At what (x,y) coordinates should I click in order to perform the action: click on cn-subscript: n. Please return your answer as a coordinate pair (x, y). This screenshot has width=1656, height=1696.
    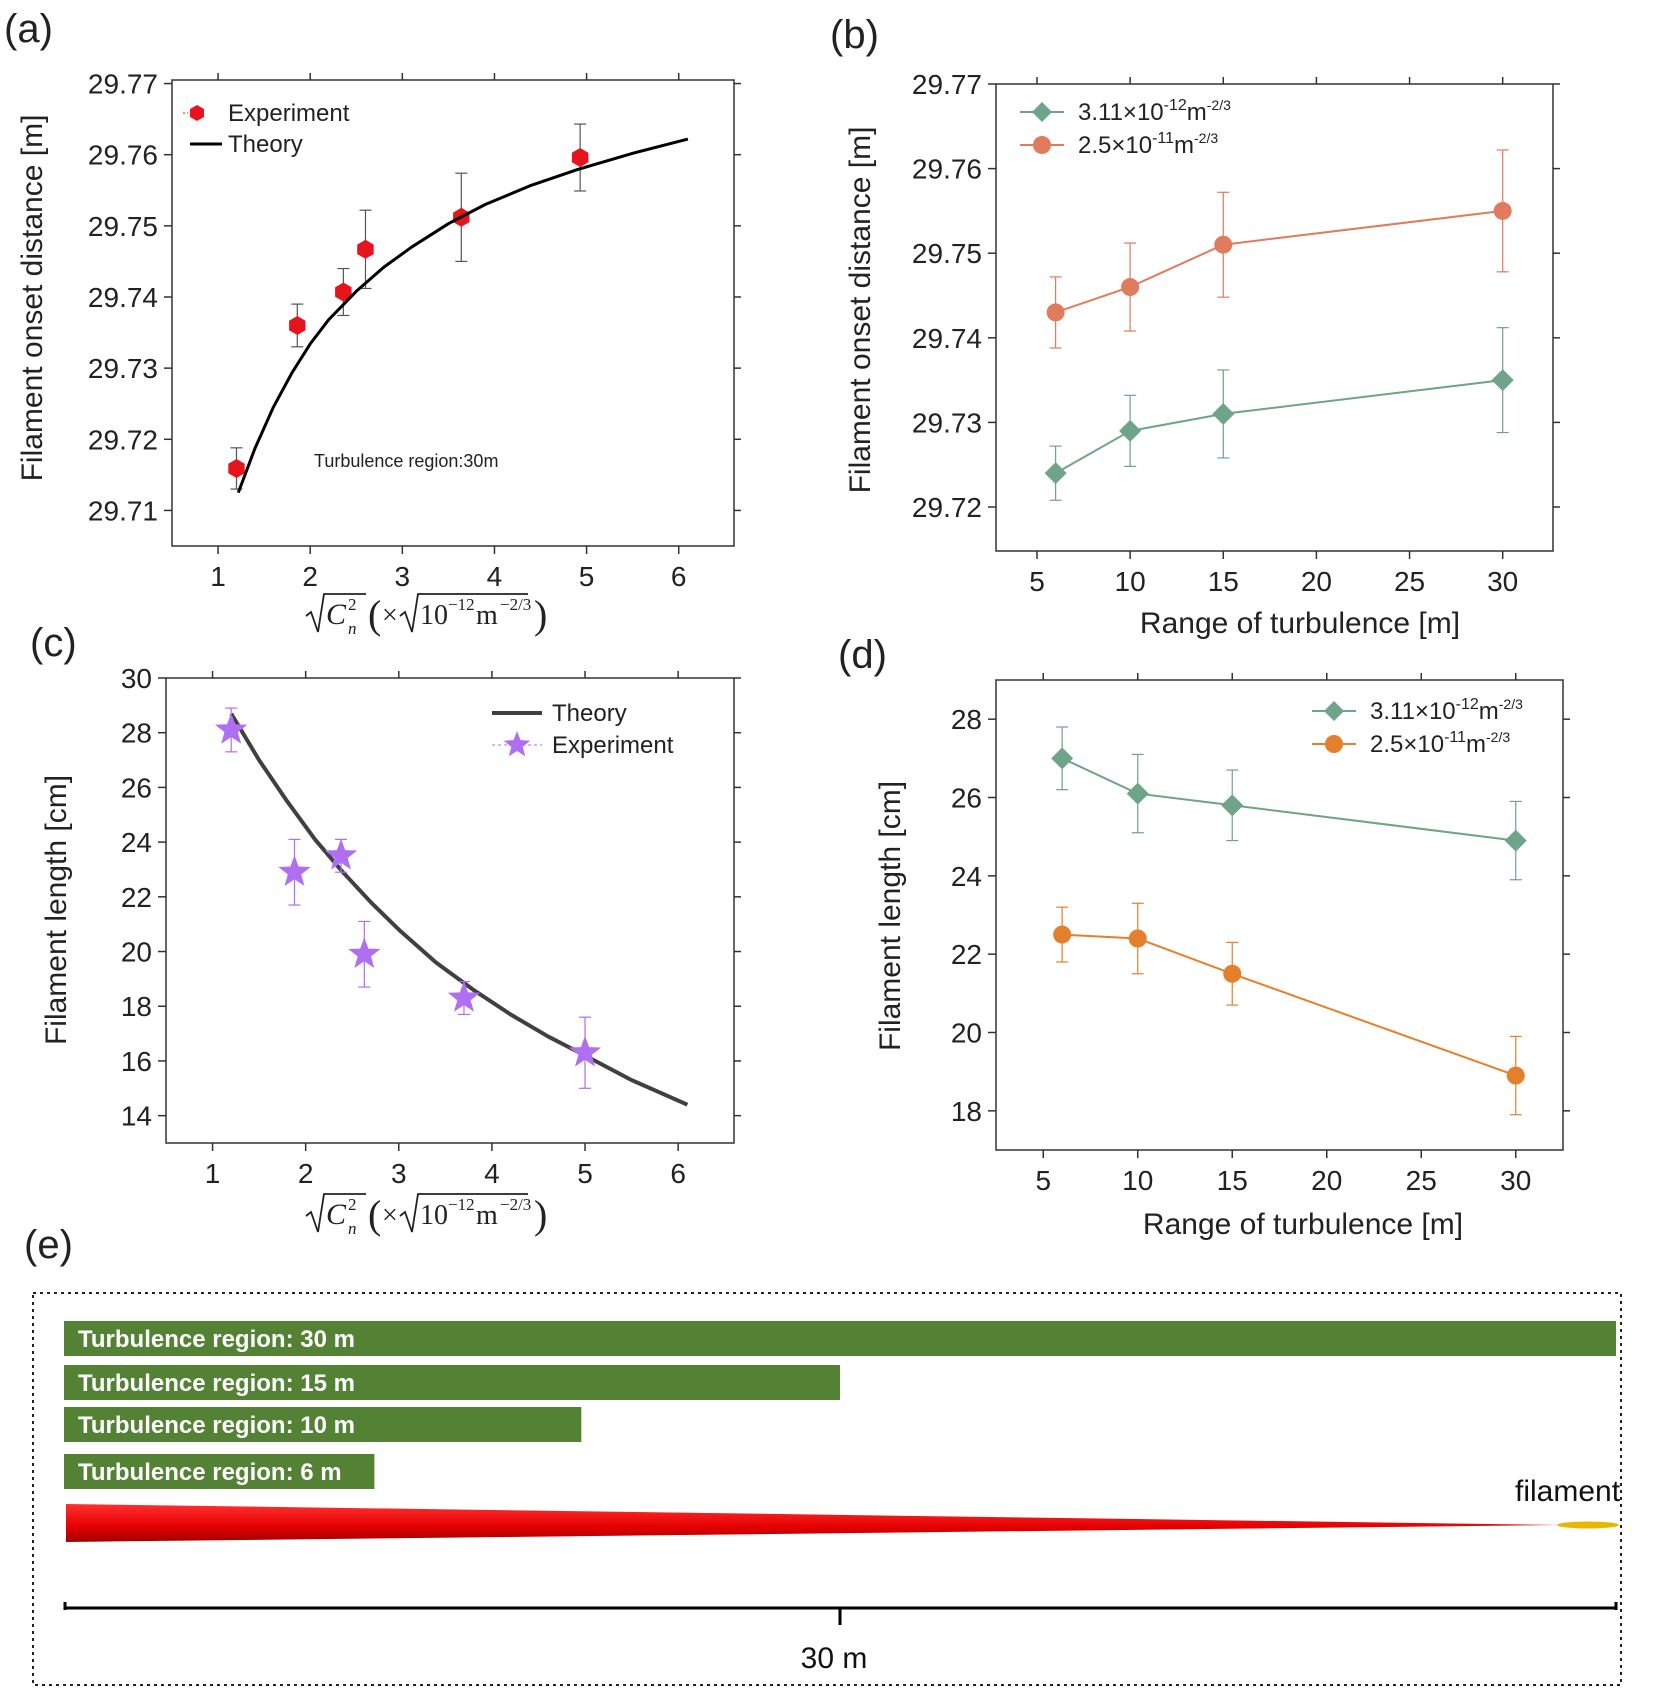
    Looking at the image, I should click on (352, 1228).